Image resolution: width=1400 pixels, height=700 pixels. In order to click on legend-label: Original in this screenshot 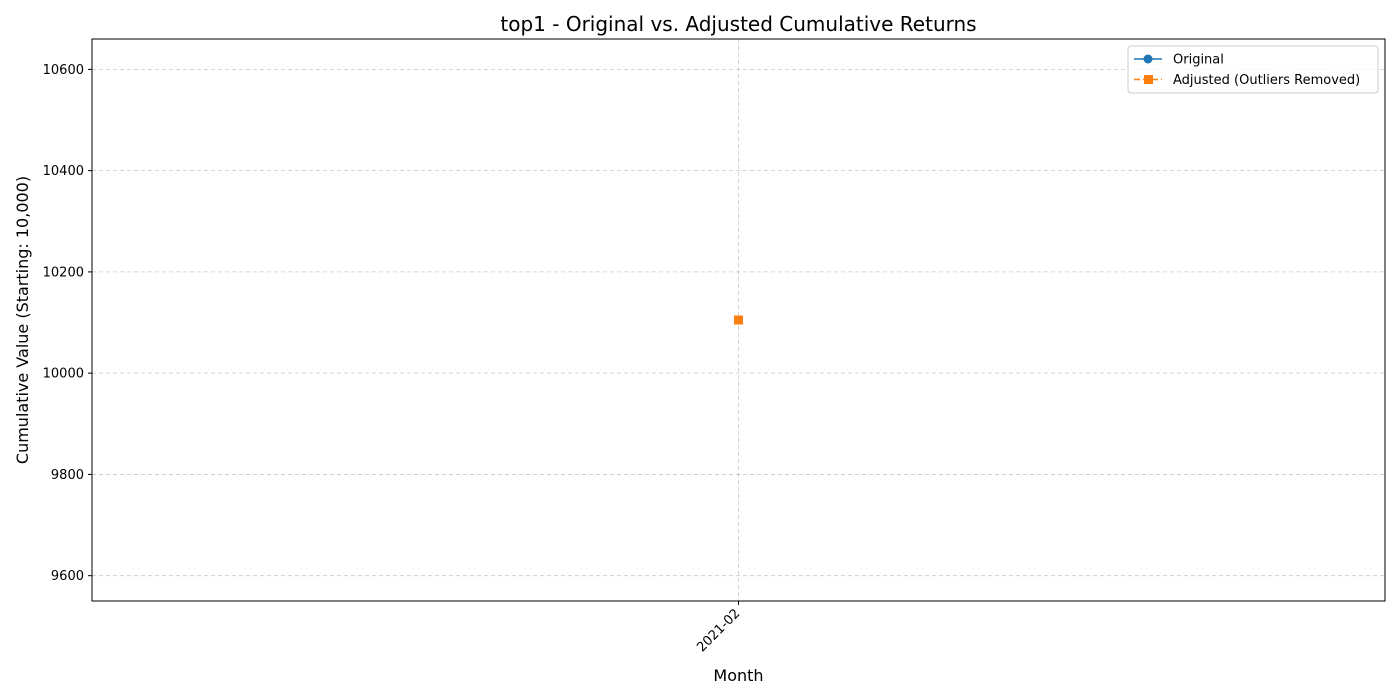, I will do `click(1198, 60)`.